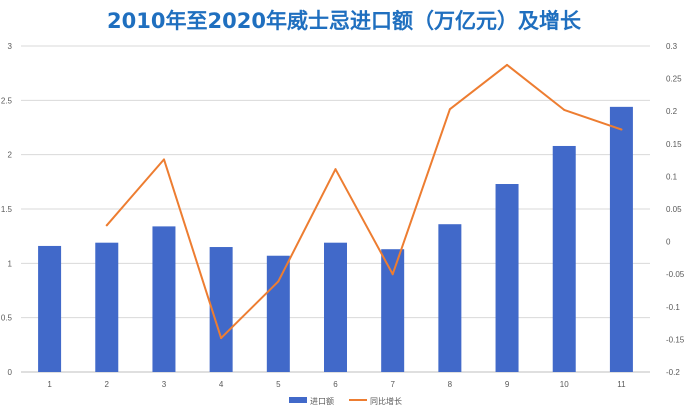  I want to click on right-y-axis: -0.2 -0.15 -0.1 -0.05 0 0.05 0.1 0.15 0.2 0.25 0.3, so click(675, 209).